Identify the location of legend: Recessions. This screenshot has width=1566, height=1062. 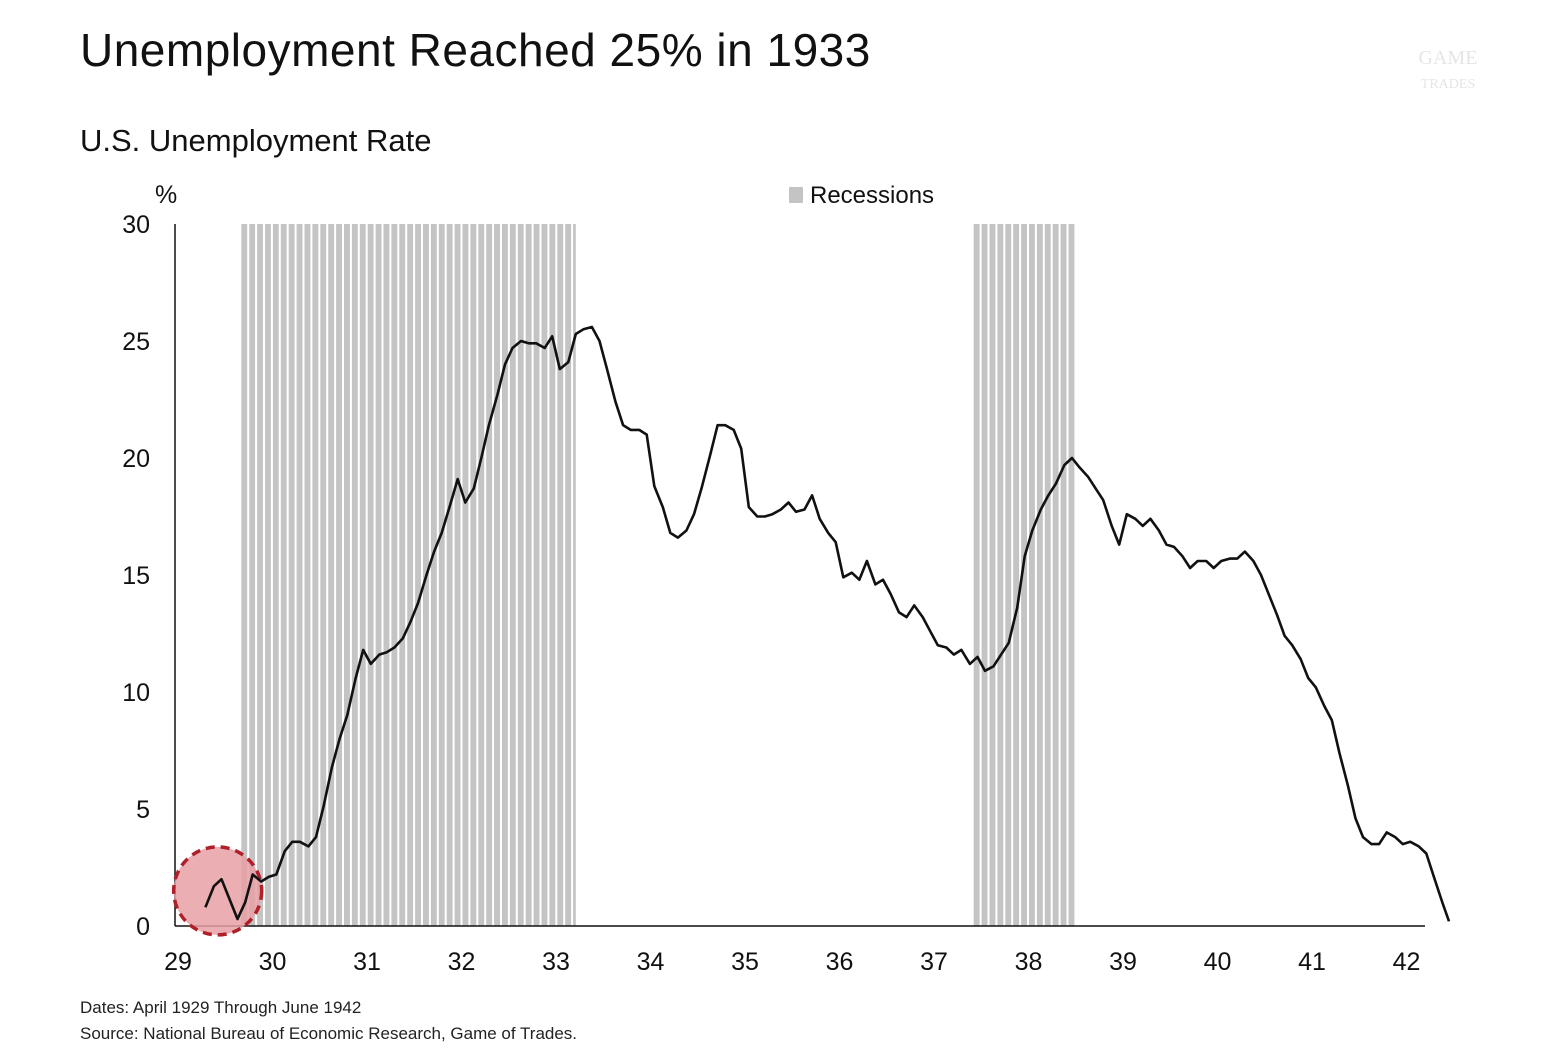
(861, 195).